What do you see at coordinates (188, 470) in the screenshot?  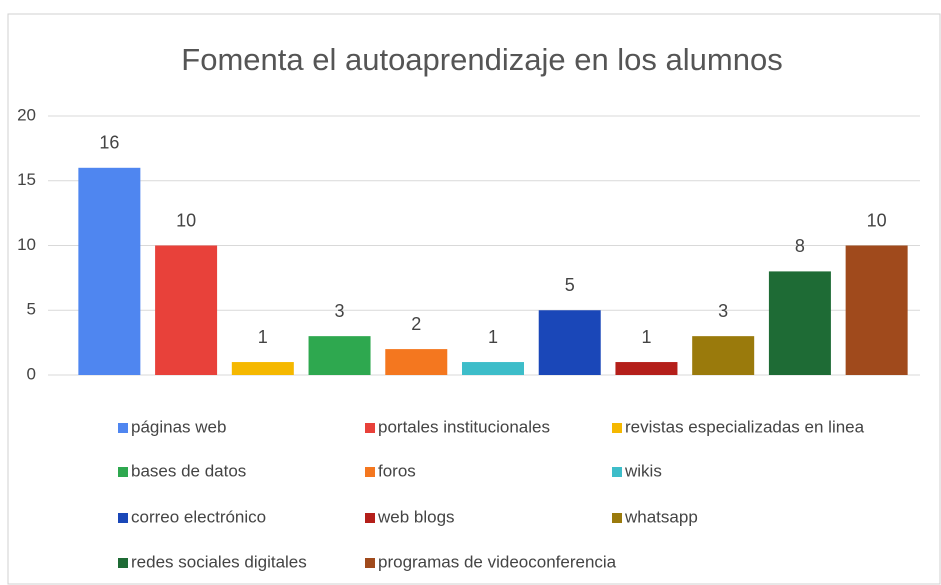 I see `legend-label: bases de datos` at bounding box center [188, 470].